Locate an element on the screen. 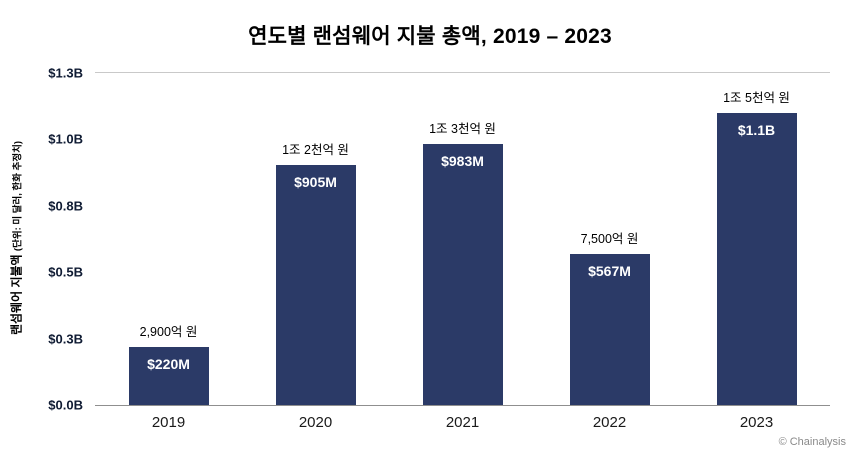  bar-group-2022: 7,500억 원 $567M is located at coordinates (609, 239).